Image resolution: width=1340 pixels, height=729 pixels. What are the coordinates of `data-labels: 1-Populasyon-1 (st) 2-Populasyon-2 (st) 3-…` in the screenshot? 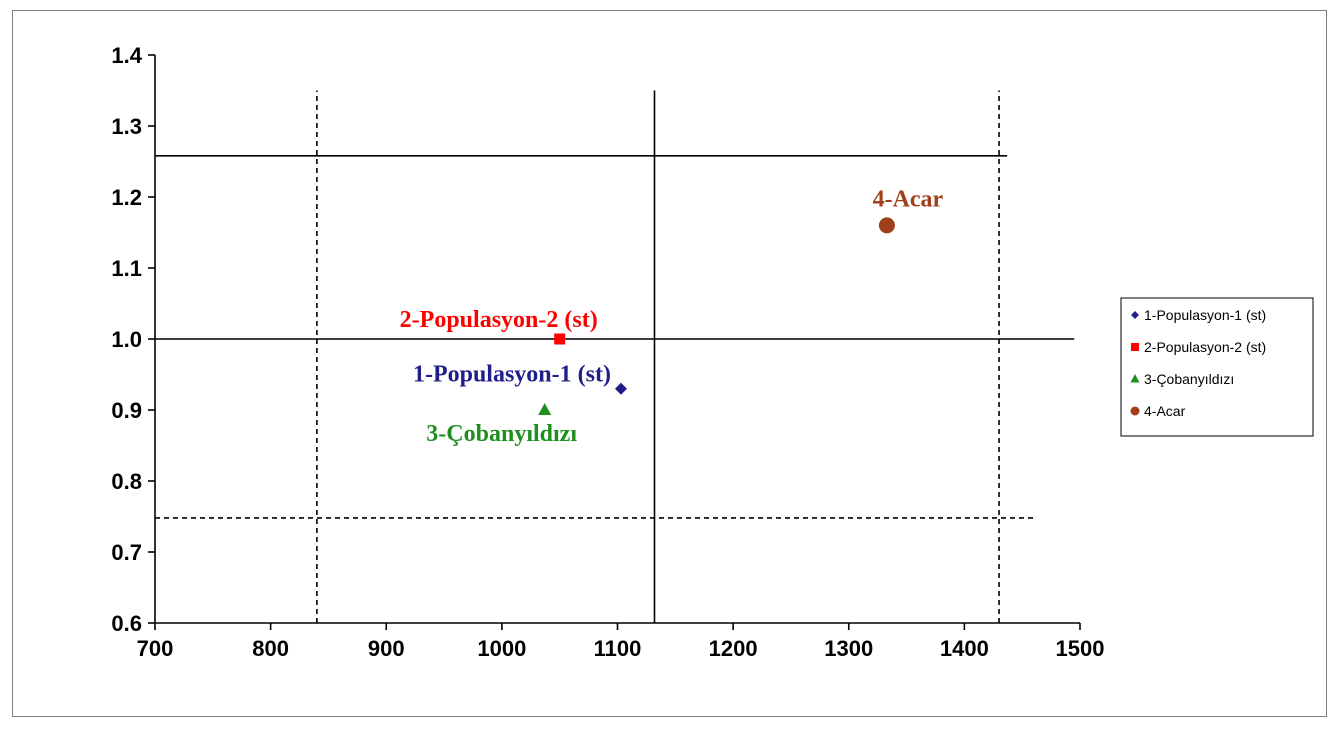 It's located at (672, 316).